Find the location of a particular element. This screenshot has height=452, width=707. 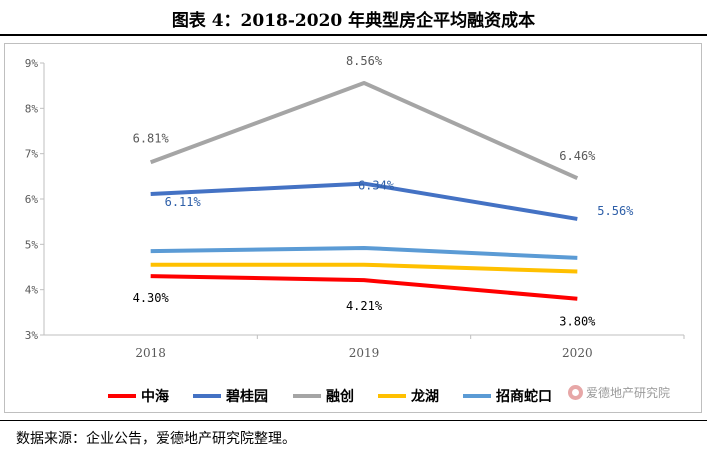

source-divider is located at coordinates (353, 420).